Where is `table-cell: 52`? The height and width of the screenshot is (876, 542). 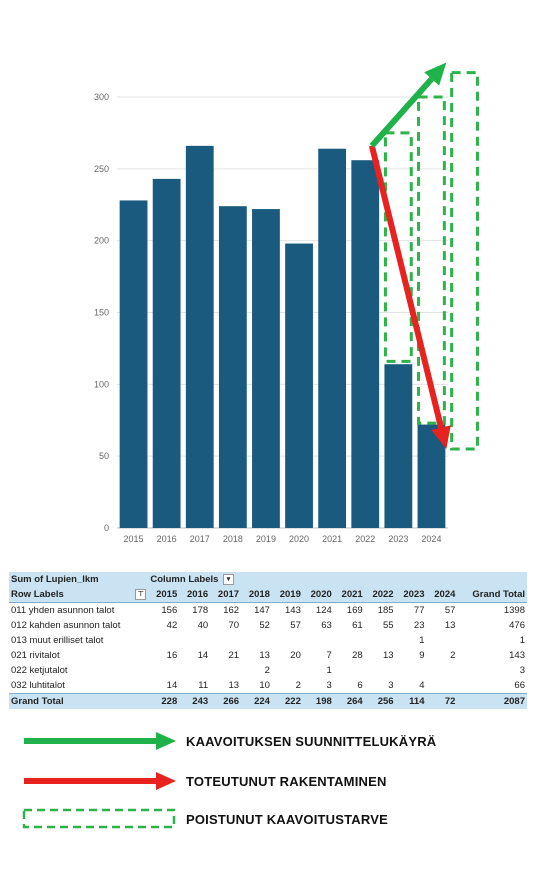
table-cell: 52 is located at coordinates (264, 625).